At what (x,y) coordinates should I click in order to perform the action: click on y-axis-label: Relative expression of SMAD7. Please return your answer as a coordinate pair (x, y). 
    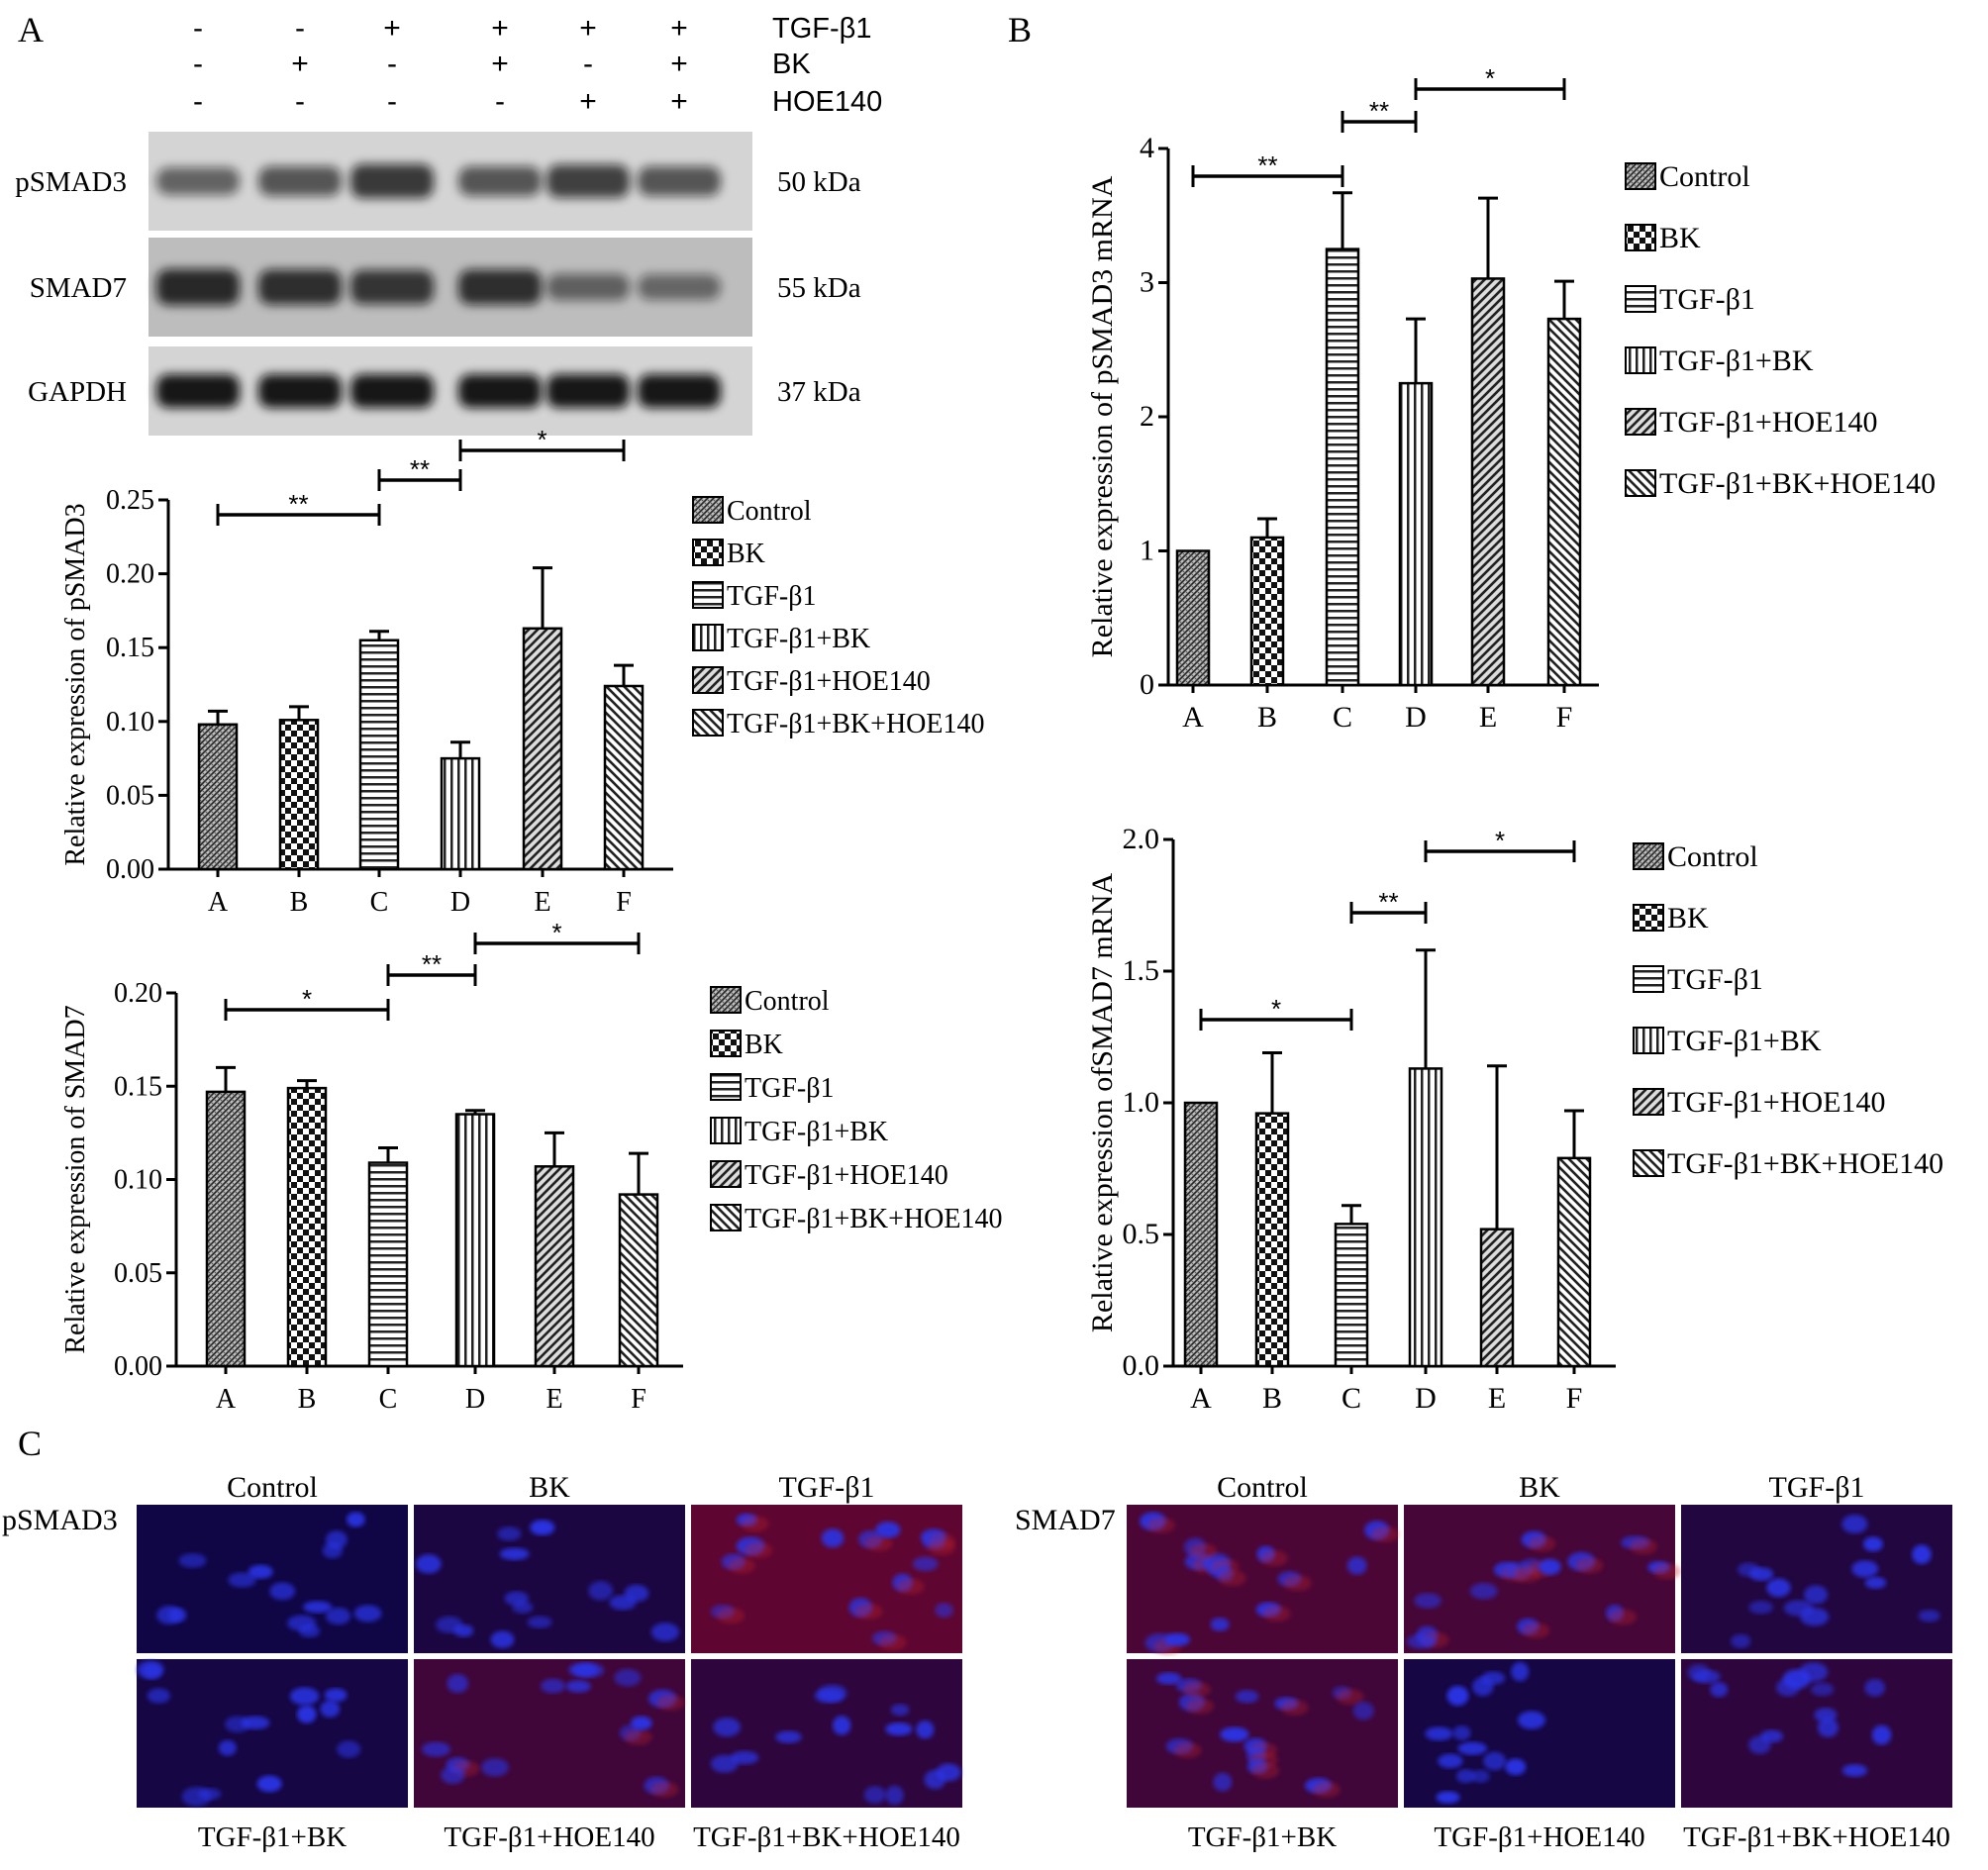
    Looking at the image, I should click on (75, 1179).